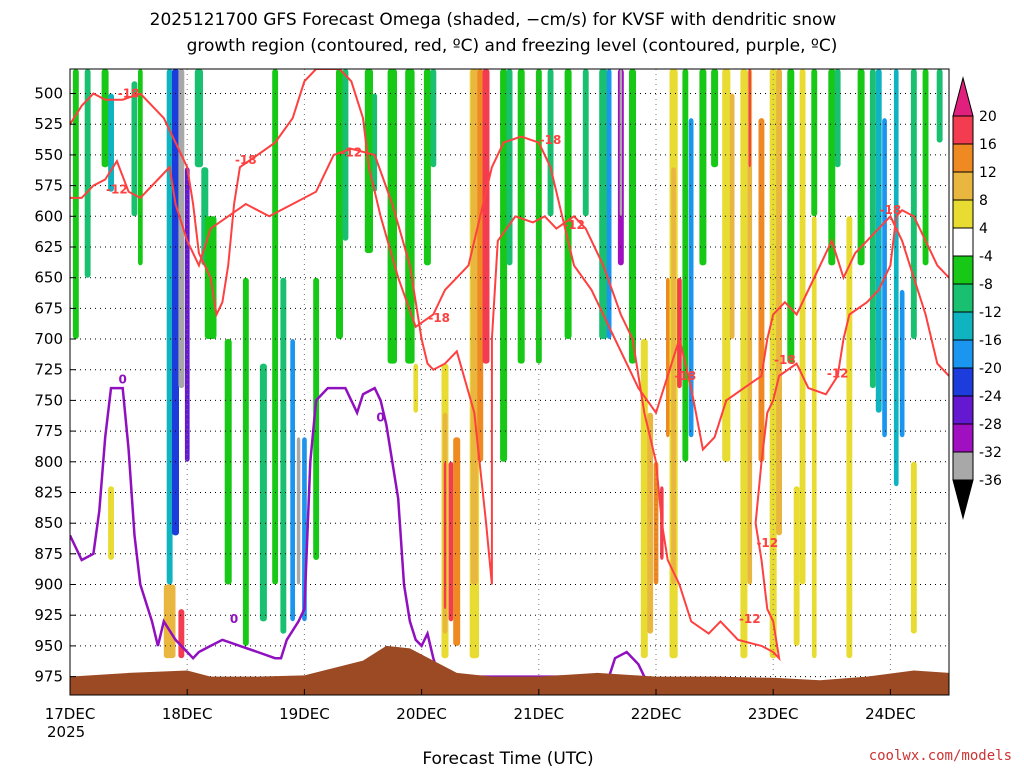  Describe the element at coordinates (977, 298) in the screenshot. I see `colorbar: 20 16 12 8 4 -4 -8 -12 -16 -20 -24 -28 -32 -36` at that location.